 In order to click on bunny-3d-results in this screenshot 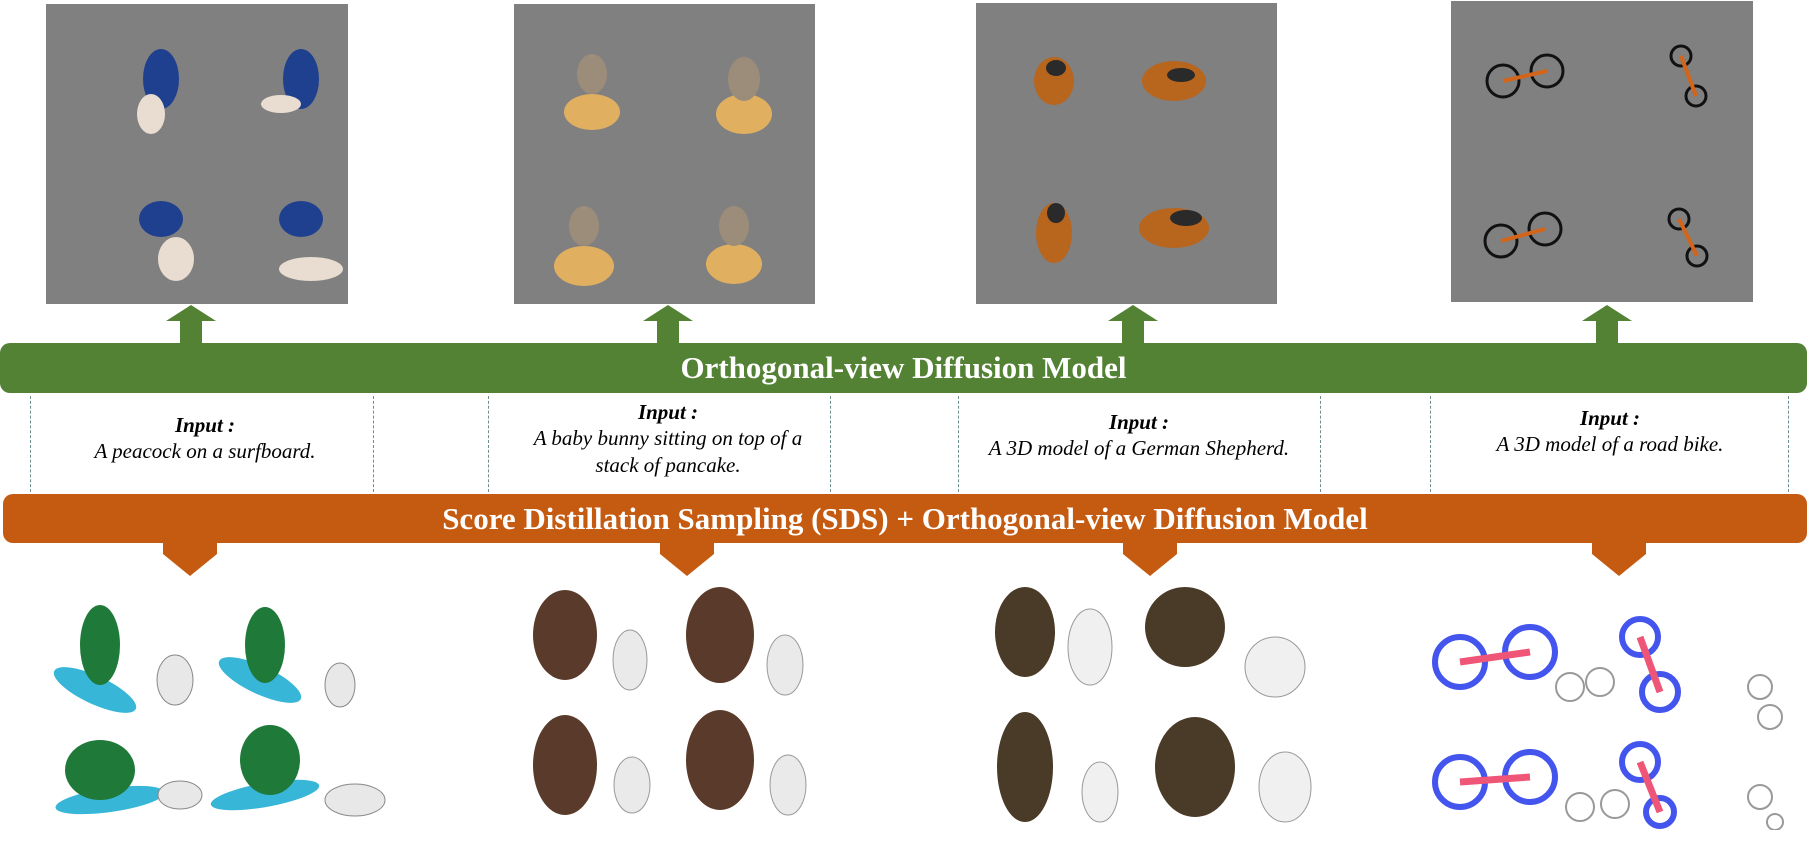, I will do `click(670, 700)`.